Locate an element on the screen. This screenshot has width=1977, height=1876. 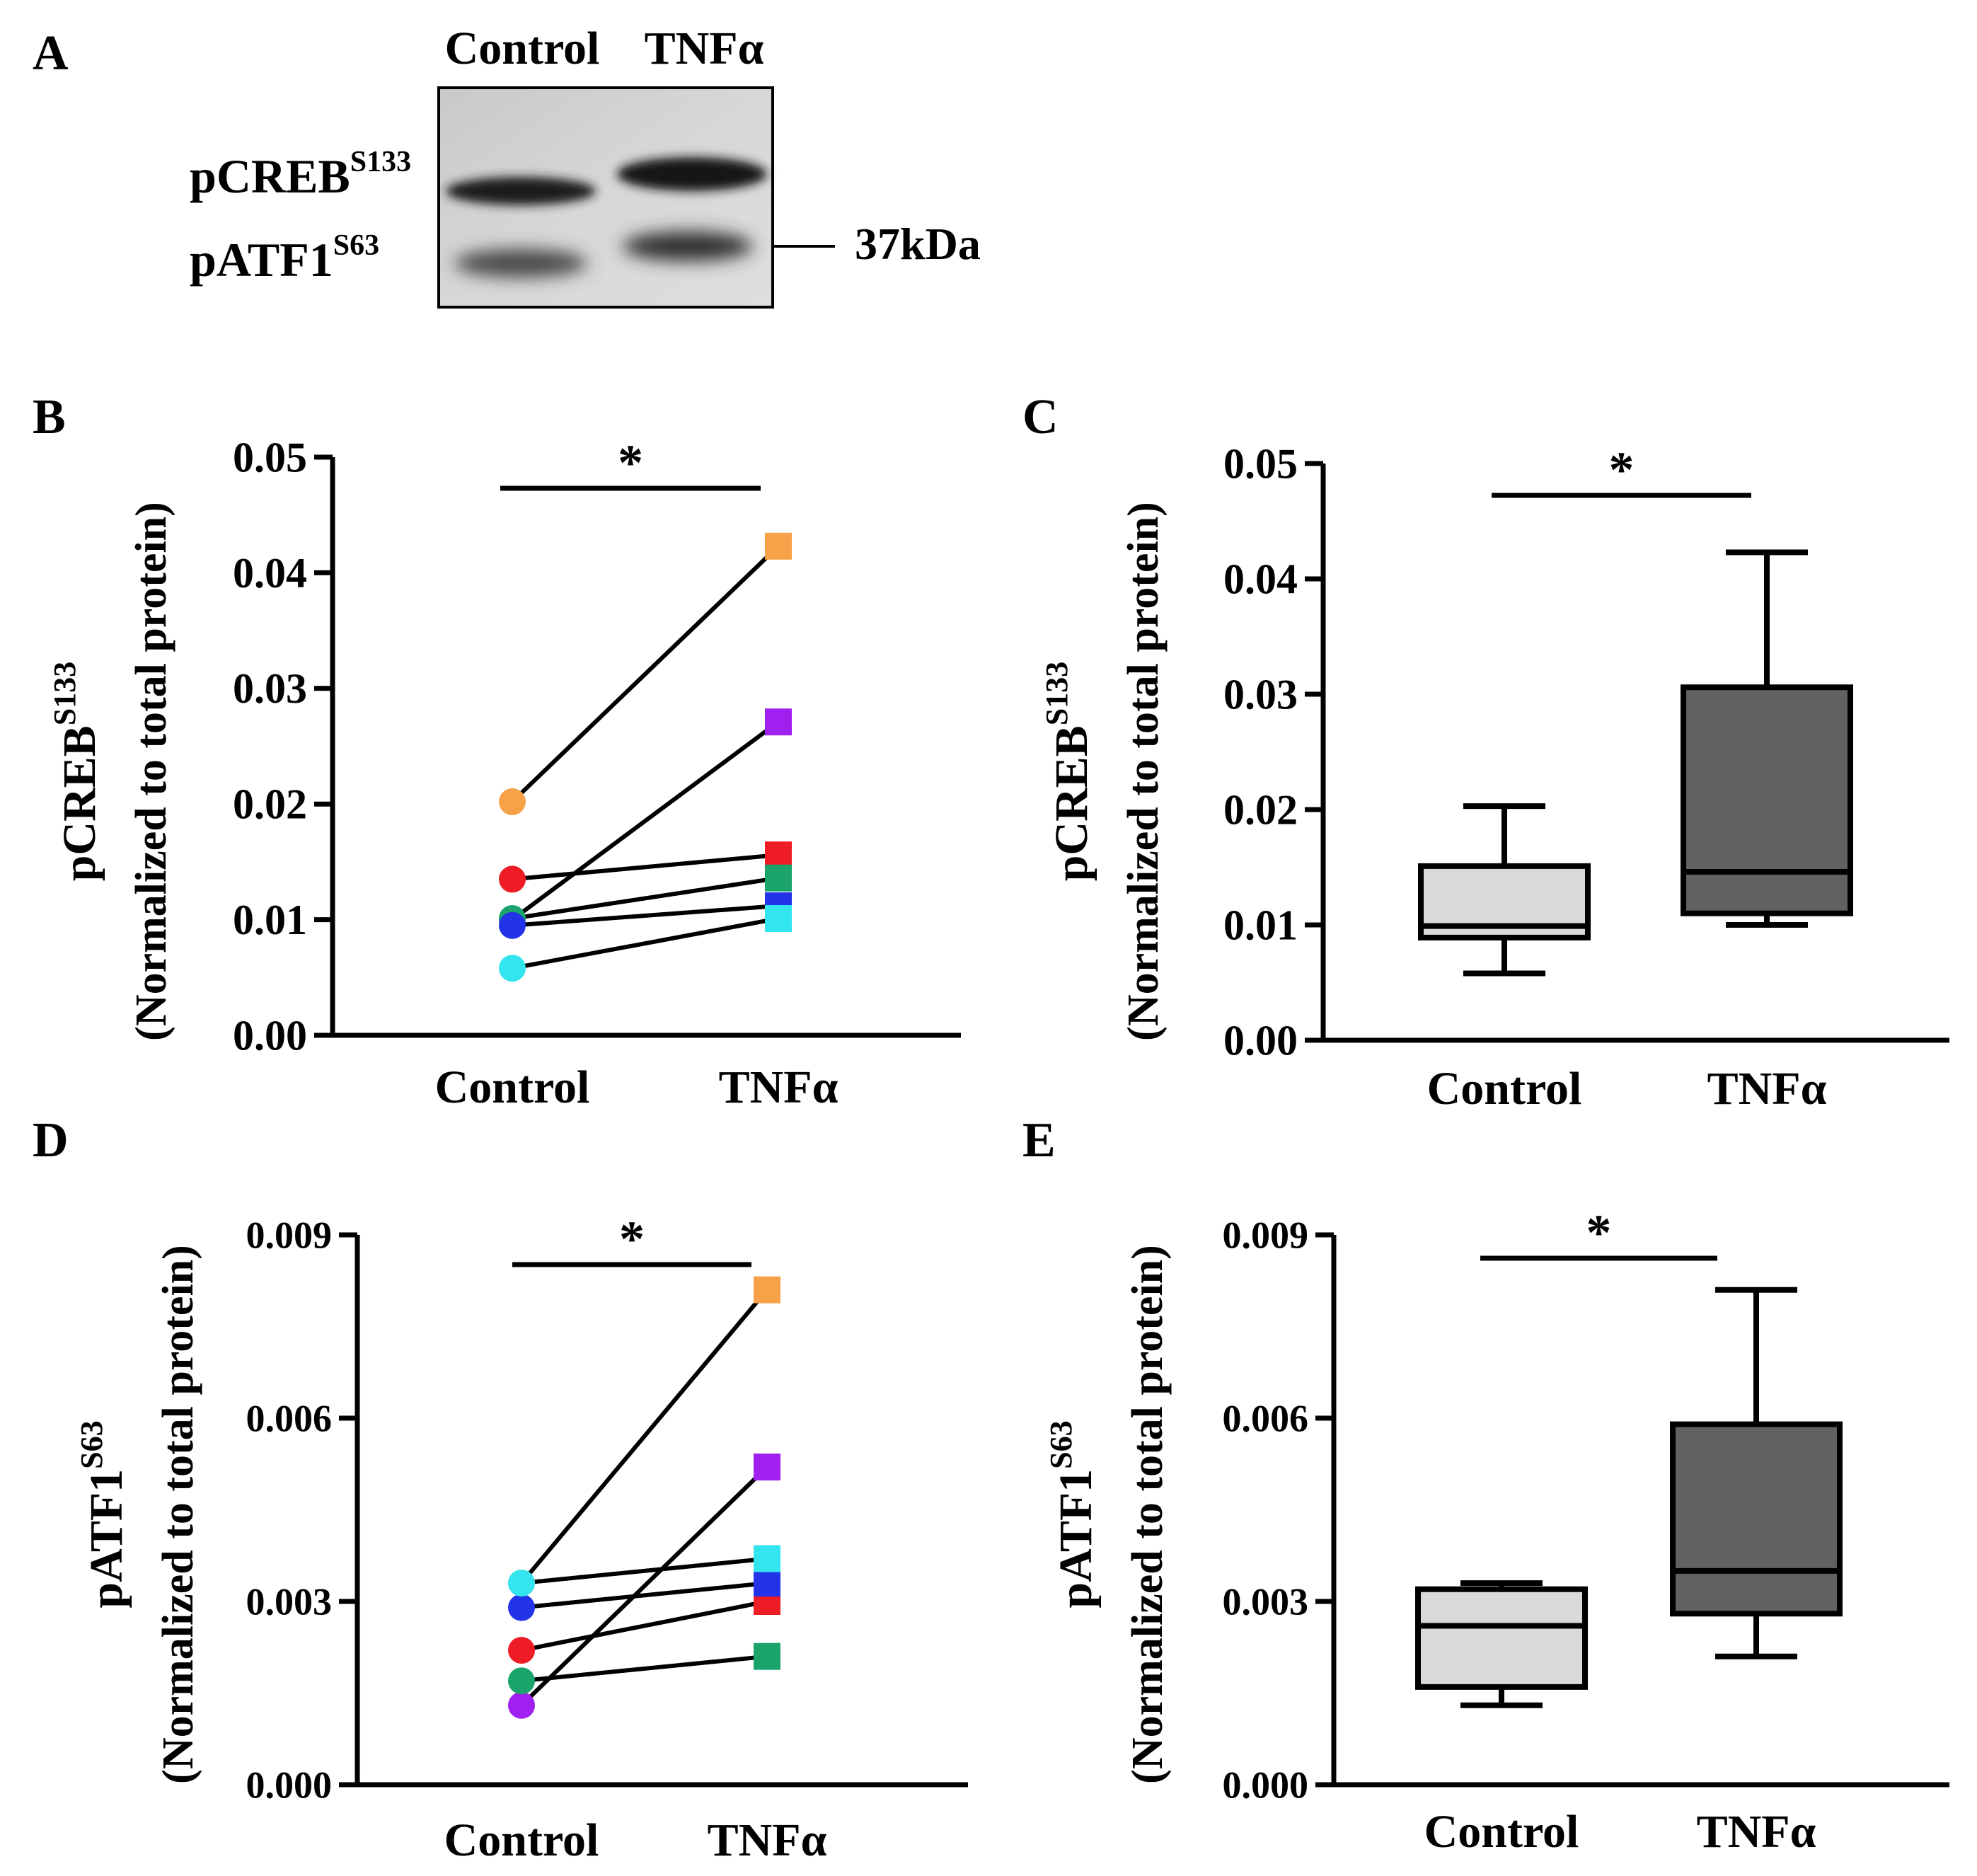
p2-point-control-cyan is located at coordinates (521, 1583).